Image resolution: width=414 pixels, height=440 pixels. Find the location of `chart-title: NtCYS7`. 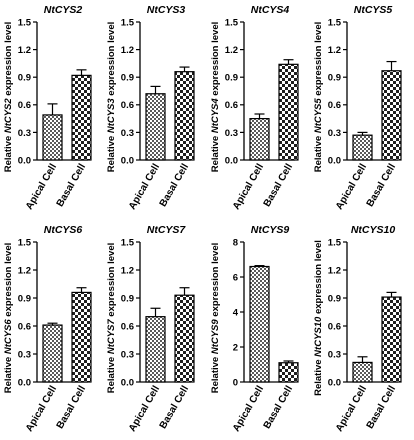

chart-title: NtCYS7 is located at coordinates (167, 230).